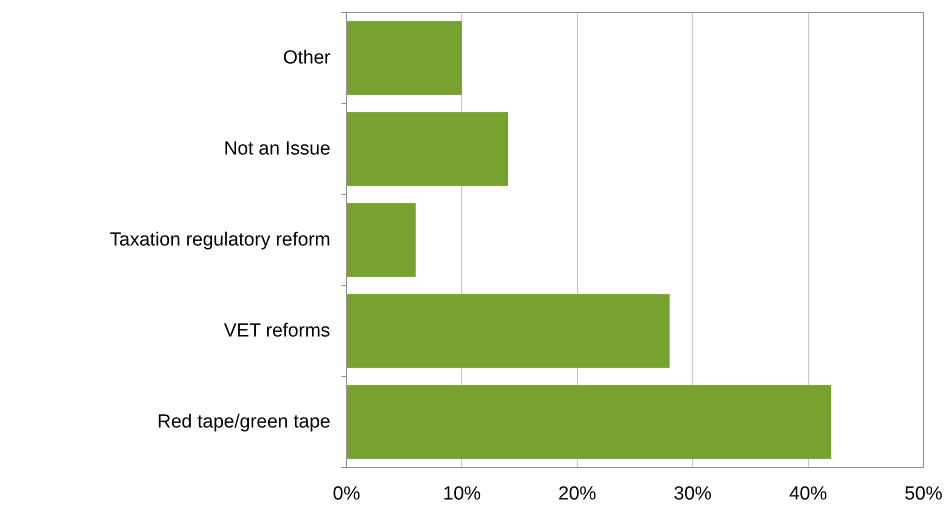 Image resolution: width=952 pixels, height=511 pixels. What do you see at coordinates (923, 494) in the screenshot?
I see `x-tick-label: 50%` at bounding box center [923, 494].